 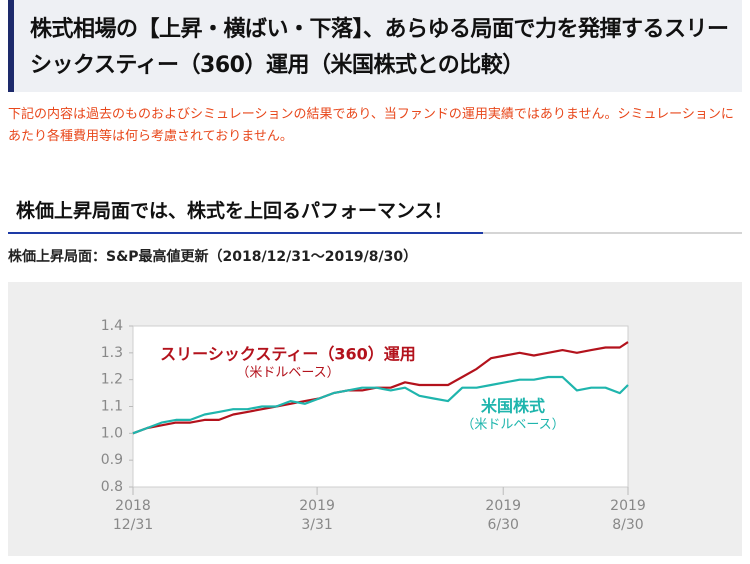 What do you see at coordinates (288, 354) in the screenshot?
I see `series-label: スリーシックスティー（360）運用` at bounding box center [288, 354].